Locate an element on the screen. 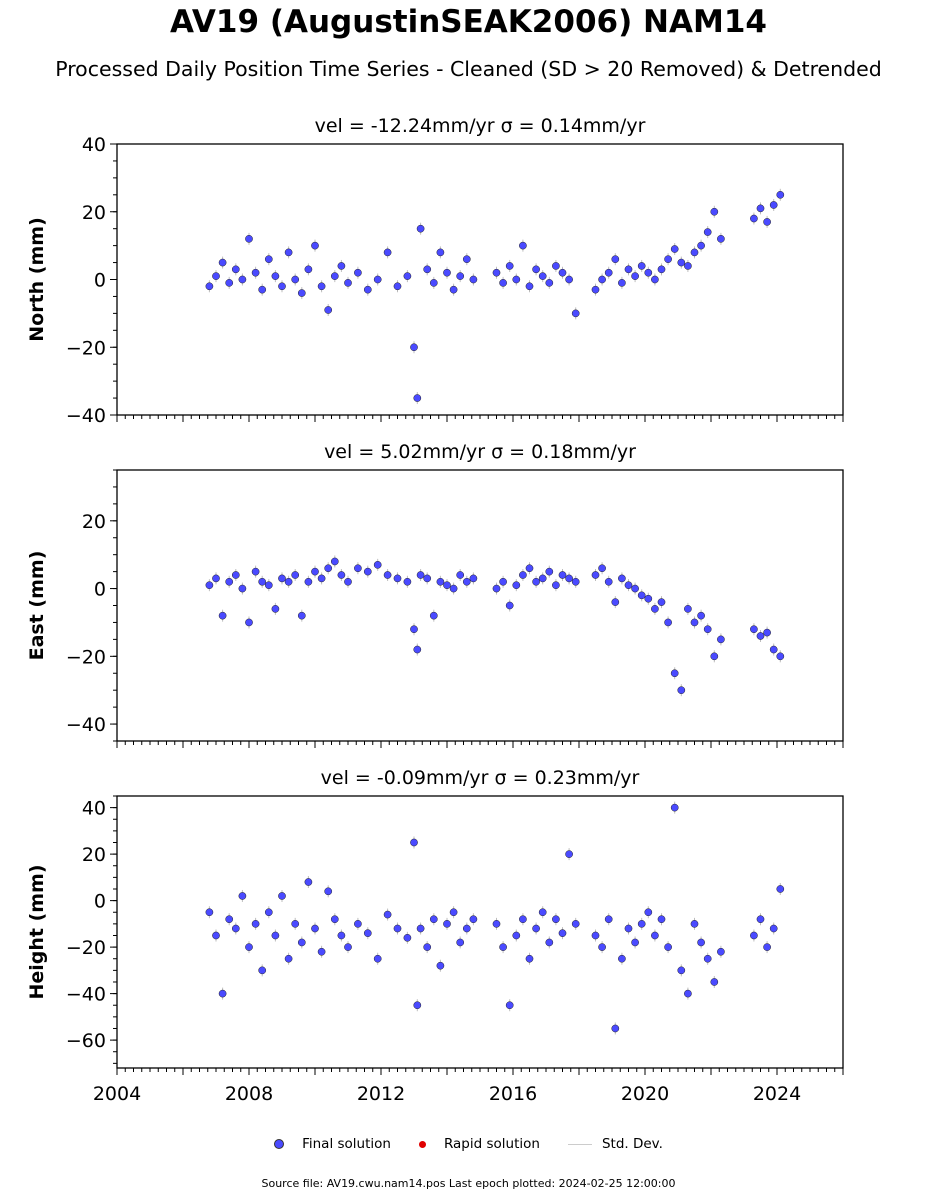  legend-item-final: Final solution is located at coordinates (332, 1144).